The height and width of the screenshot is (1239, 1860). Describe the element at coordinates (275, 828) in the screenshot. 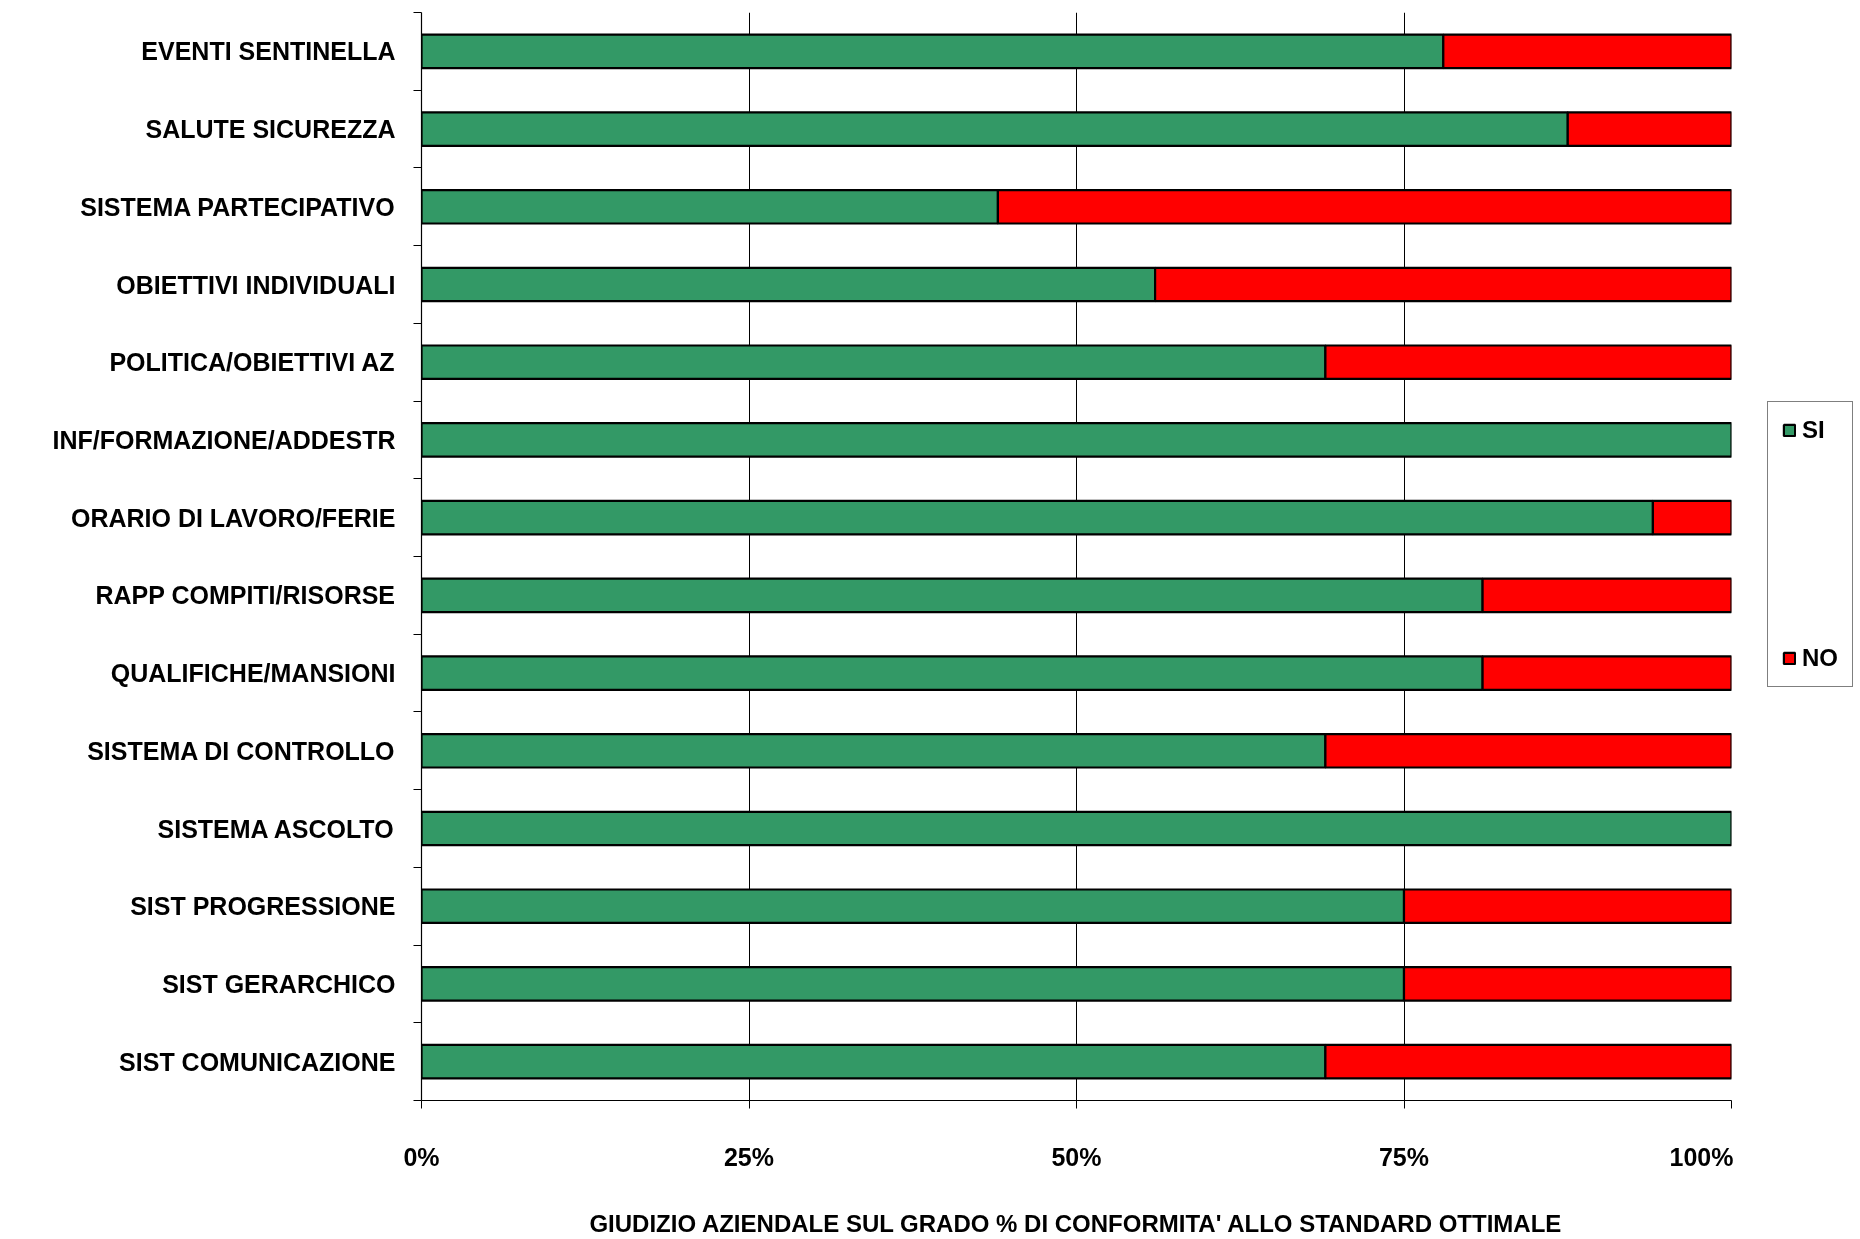

I see `y-tick-label: SISTEMA ASCOLTO` at that location.